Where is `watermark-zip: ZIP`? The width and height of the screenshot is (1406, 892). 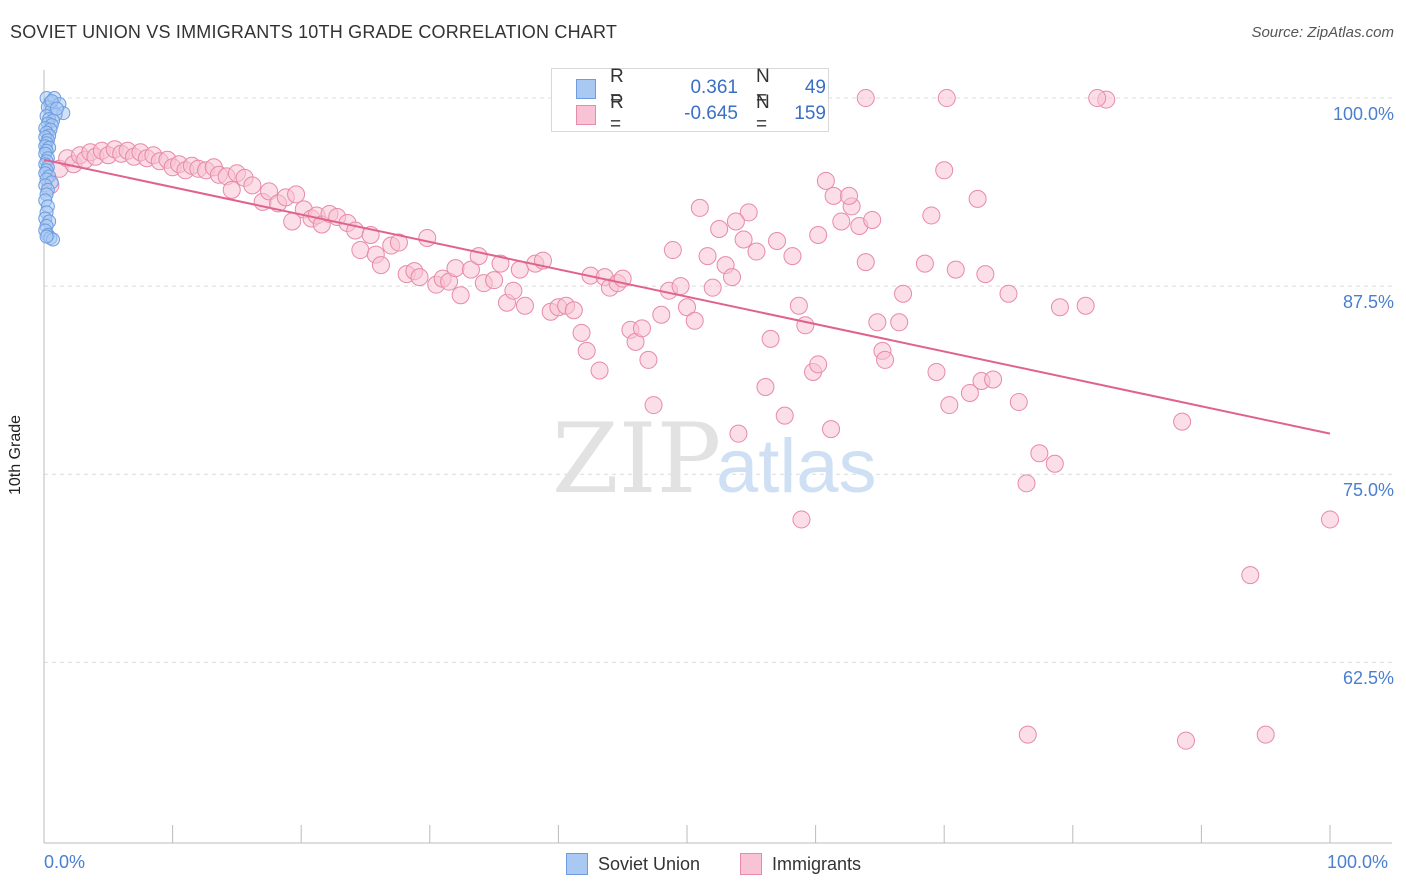 watermark-zip: ZIP is located at coordinates (636, 459).